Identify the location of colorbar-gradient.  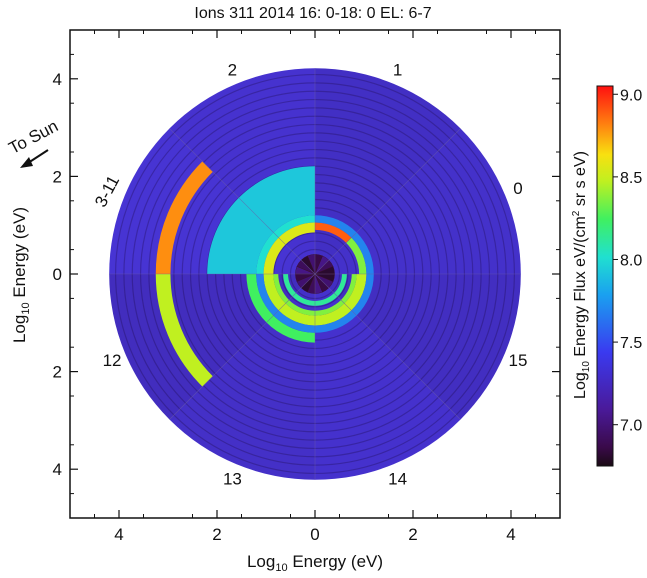
(605, 276).